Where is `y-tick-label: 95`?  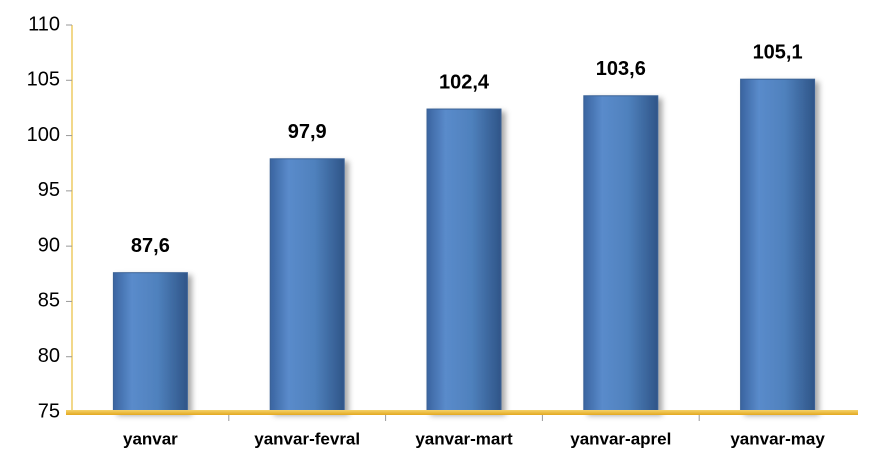
y-tick-label: 95 is located at coordinates (49, 190).